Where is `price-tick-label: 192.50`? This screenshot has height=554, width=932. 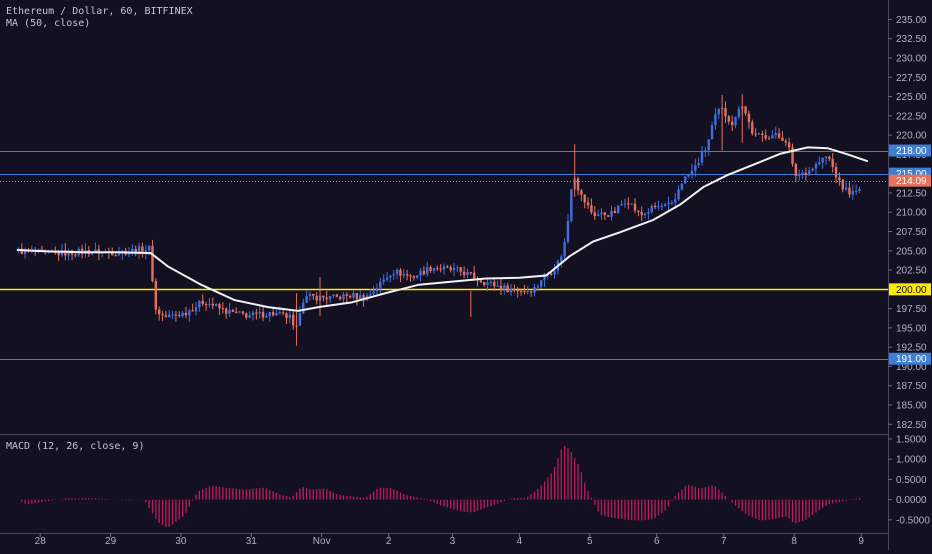
price-tick-label: 192.50 is located at coordinates (911, 348).